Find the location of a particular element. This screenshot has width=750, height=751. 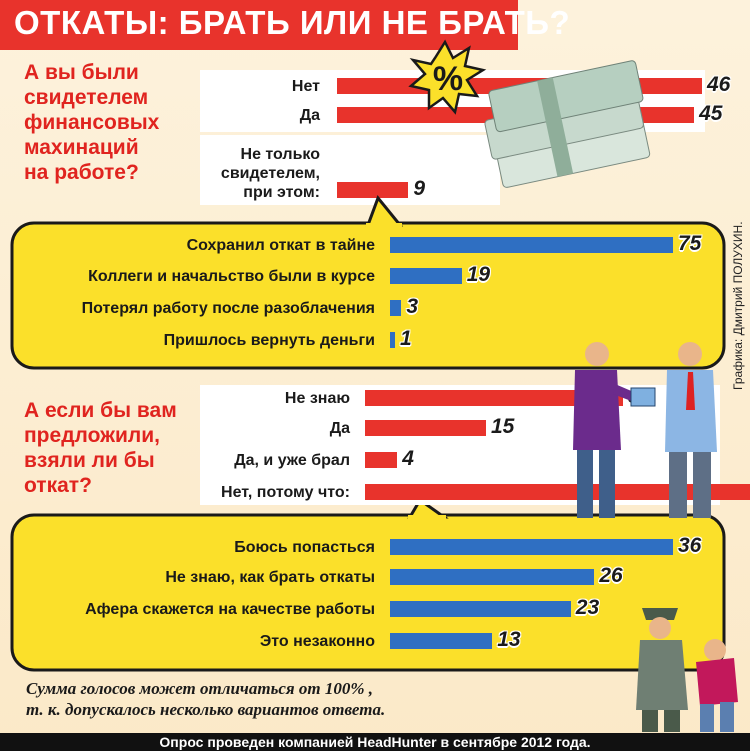

bar-label: Пришлось вернуть деньги is located at coordinates (269, 340).